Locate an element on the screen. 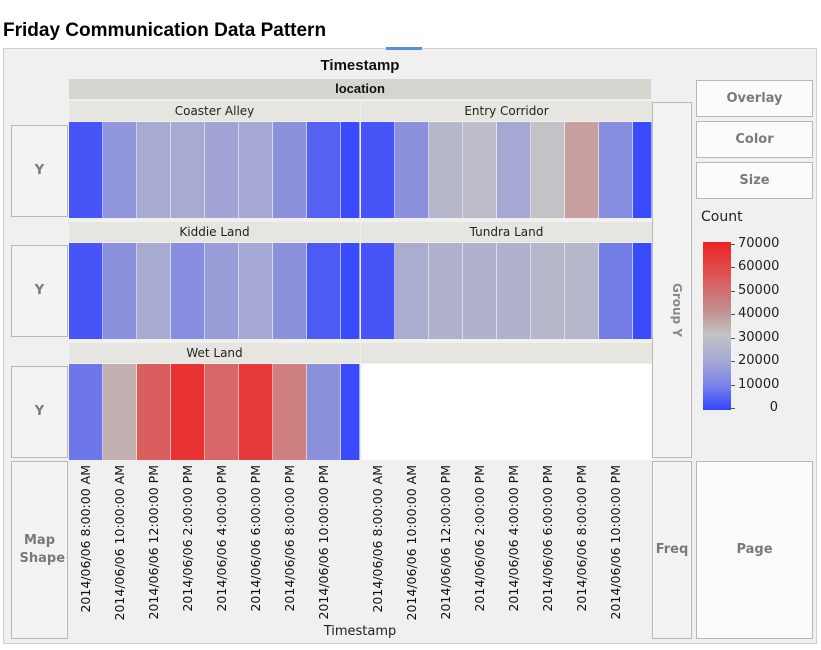 Image resolution: width=821 pixels, height=650 pixels. y-label-1: Y is located at coordinates (39, 170).